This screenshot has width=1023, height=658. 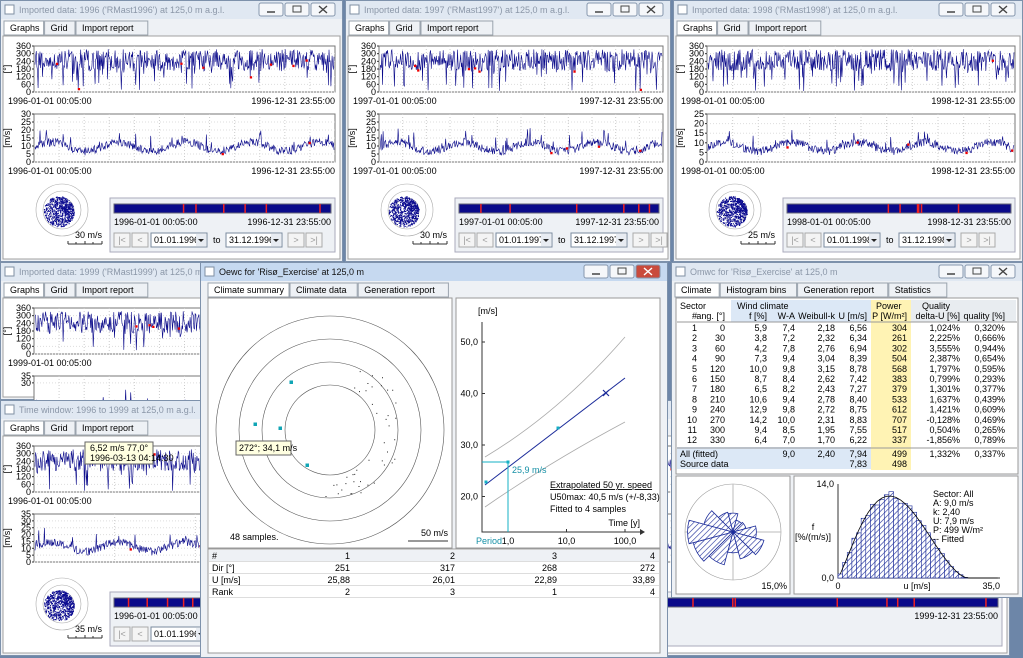 I want to click on polar-ring, so click(x=330, y=430).